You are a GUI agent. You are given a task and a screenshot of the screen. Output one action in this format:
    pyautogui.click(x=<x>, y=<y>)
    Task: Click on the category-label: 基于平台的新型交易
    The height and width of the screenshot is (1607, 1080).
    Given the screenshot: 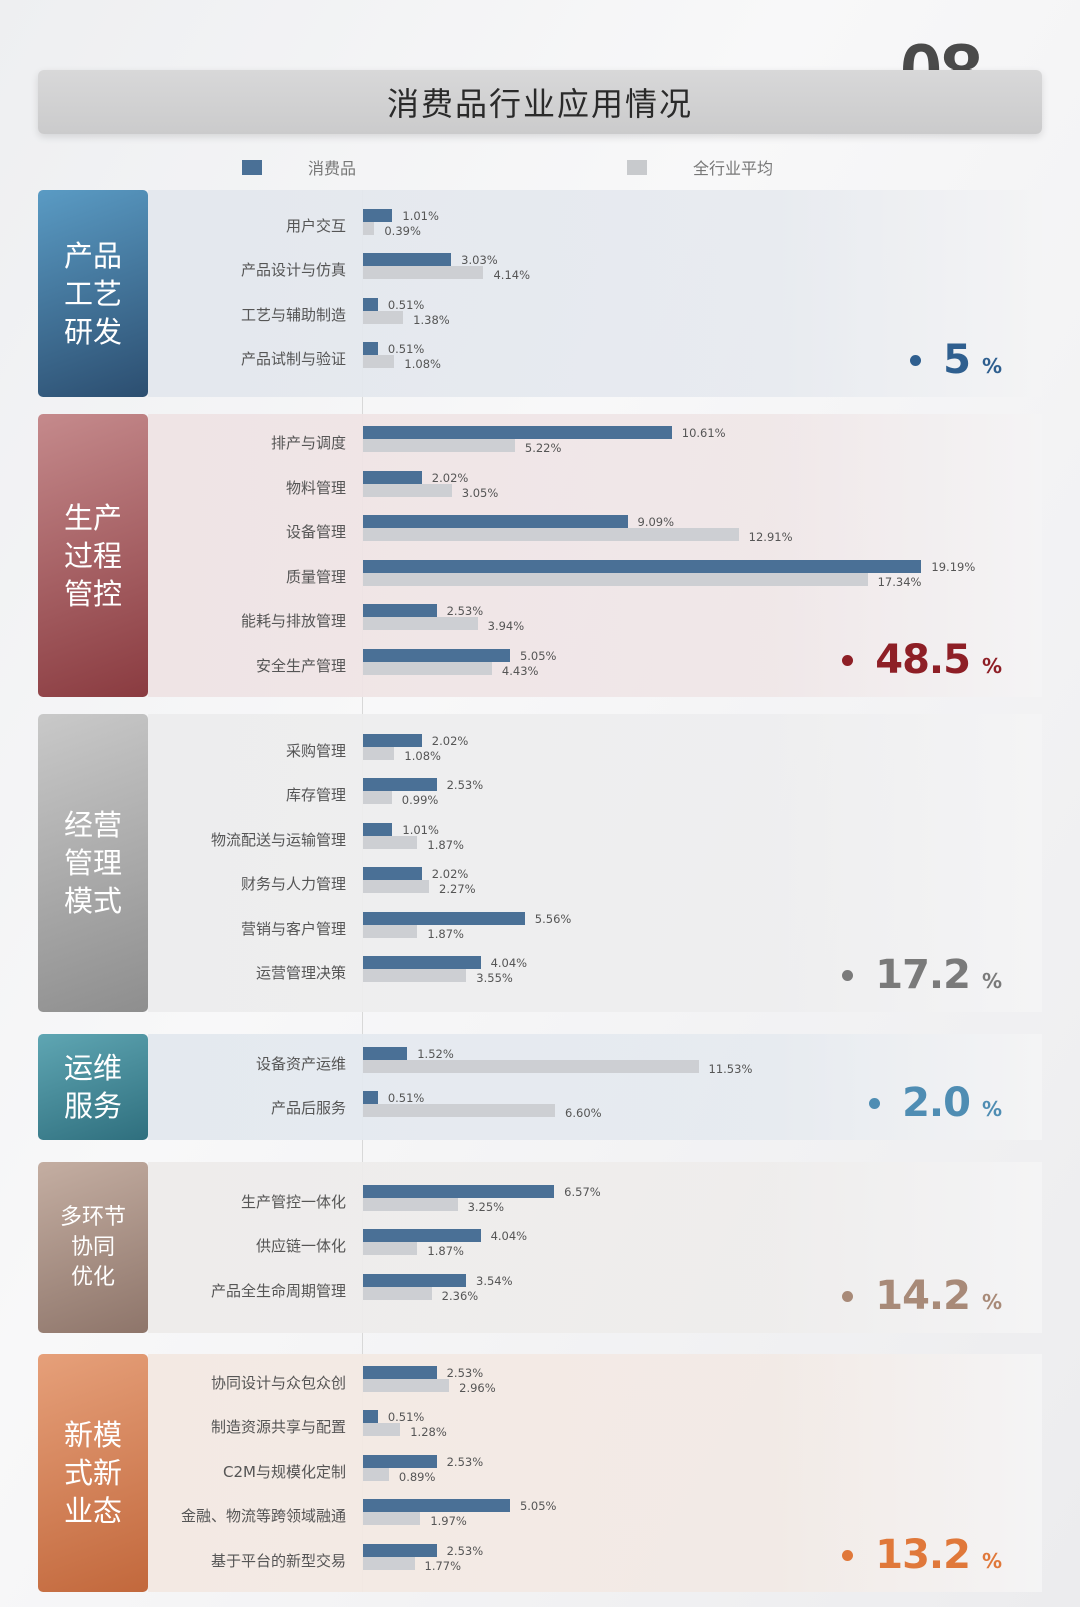 What is the action you would take?
    pyautogui.click(x=278, y=1560)
    